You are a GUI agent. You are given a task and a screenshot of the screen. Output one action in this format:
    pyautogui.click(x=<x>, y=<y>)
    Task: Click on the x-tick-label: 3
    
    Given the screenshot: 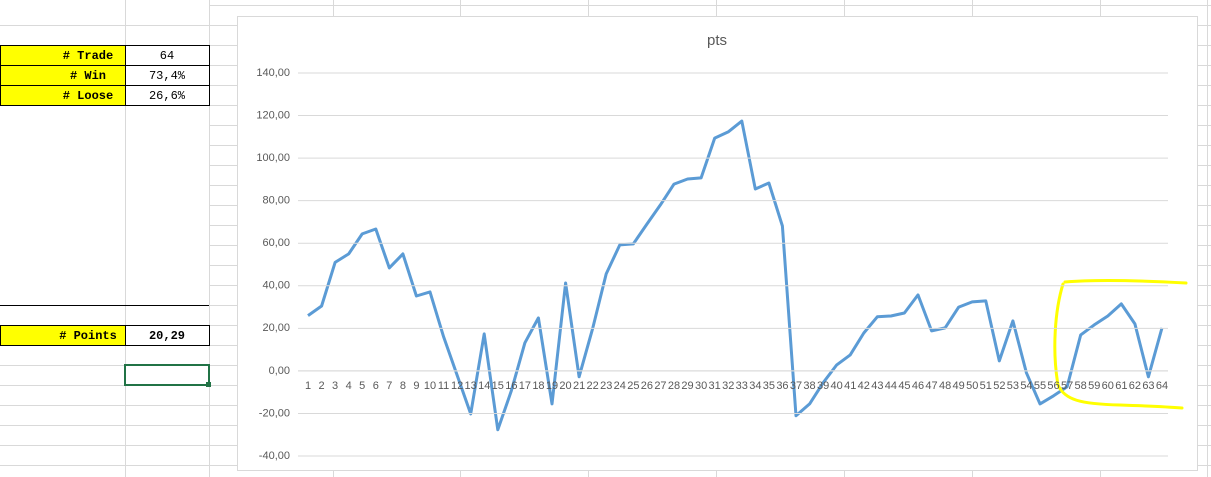 What is the action you would take?
    pyautogui.click(x=335, y=386)
    